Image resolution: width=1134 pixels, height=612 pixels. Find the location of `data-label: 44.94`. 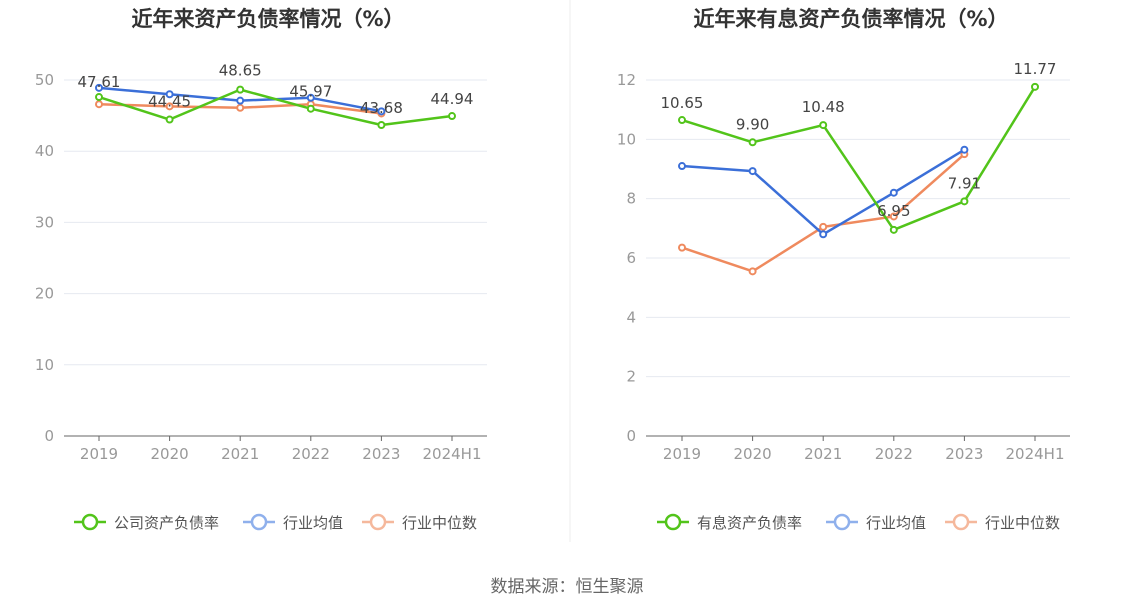

data-label: 44.94 is located at coordinates (452, 99).